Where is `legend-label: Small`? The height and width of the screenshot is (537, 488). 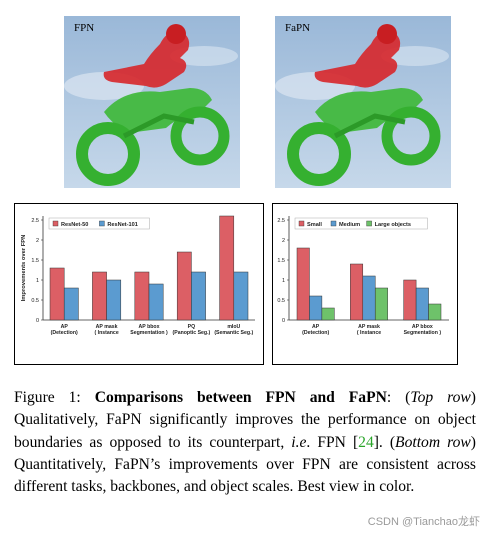 legend-label: Small is located at coordinates (314, 225).